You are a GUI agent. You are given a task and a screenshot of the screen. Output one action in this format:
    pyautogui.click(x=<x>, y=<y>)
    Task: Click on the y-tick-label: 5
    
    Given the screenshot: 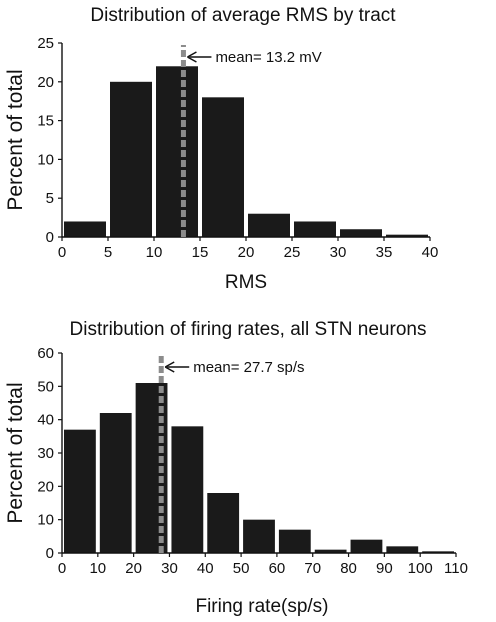 What is the action you would take?
    pyautogui.click(x=50, y=198)
    